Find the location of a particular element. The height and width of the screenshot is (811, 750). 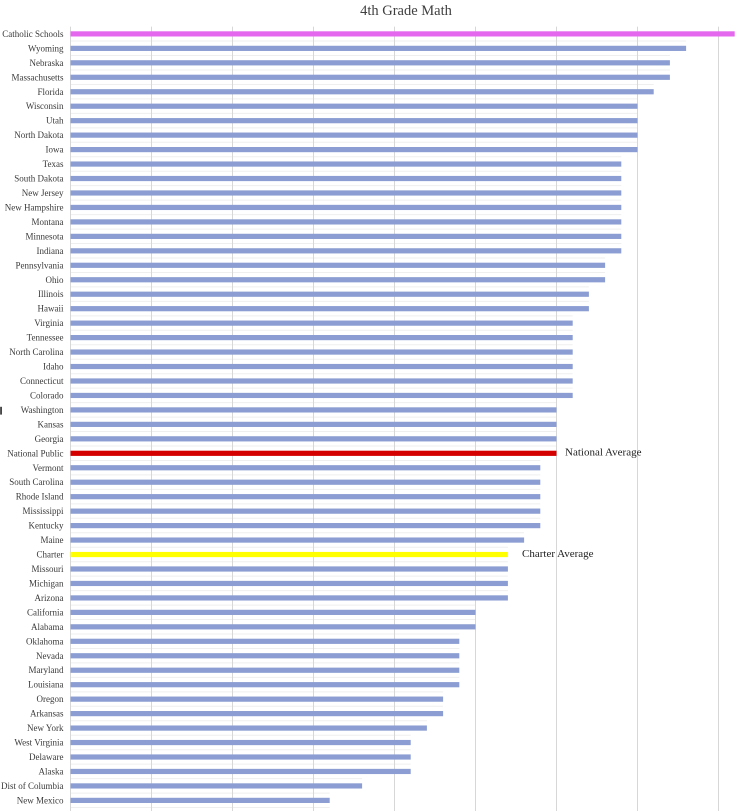

svg-text: Ohio is located at coordinates (55, 280).